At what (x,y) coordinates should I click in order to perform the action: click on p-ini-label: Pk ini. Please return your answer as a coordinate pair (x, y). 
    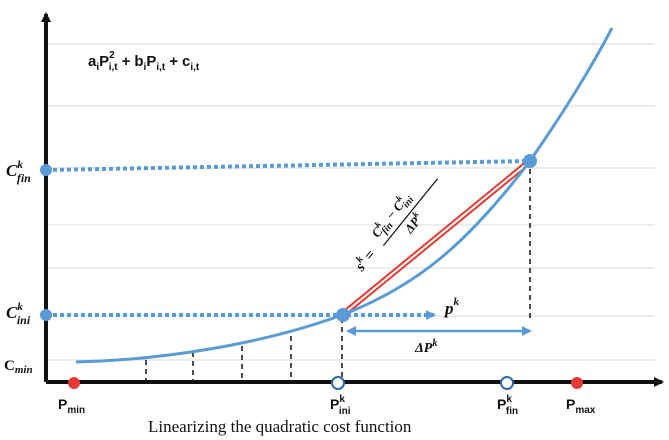
    Looking at the image, I should click on (340, 405).